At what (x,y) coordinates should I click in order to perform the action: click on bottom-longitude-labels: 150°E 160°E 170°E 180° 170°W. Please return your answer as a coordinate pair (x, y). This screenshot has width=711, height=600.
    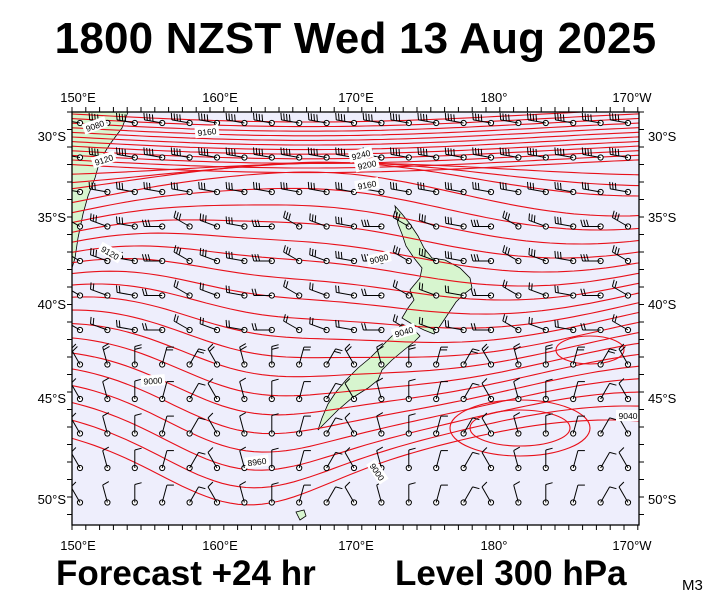
    Looking at the image, I should click on (356, 545).